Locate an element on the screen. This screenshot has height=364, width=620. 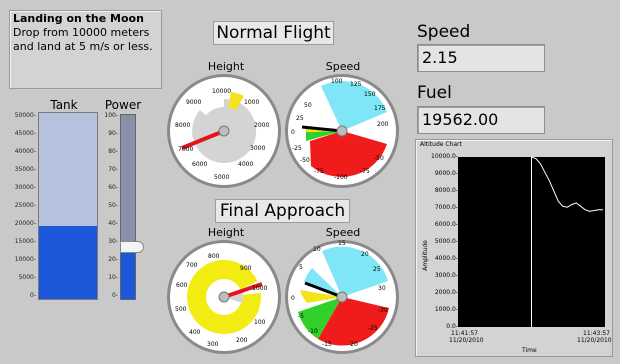
fa-speed-tick: 20 is located at coordinates (365, 254).